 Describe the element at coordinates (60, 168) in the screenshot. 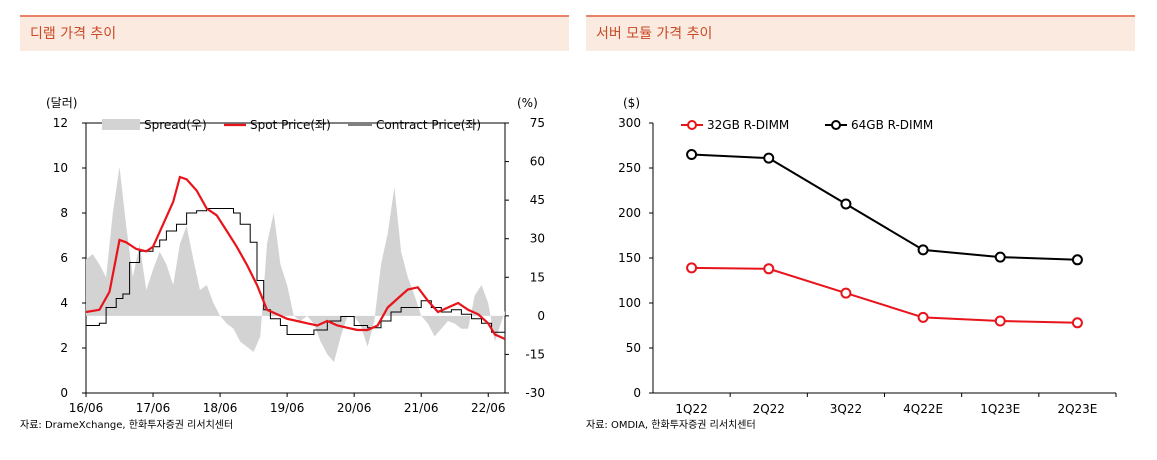

I see `left-y-tick-label: 10` at that location.